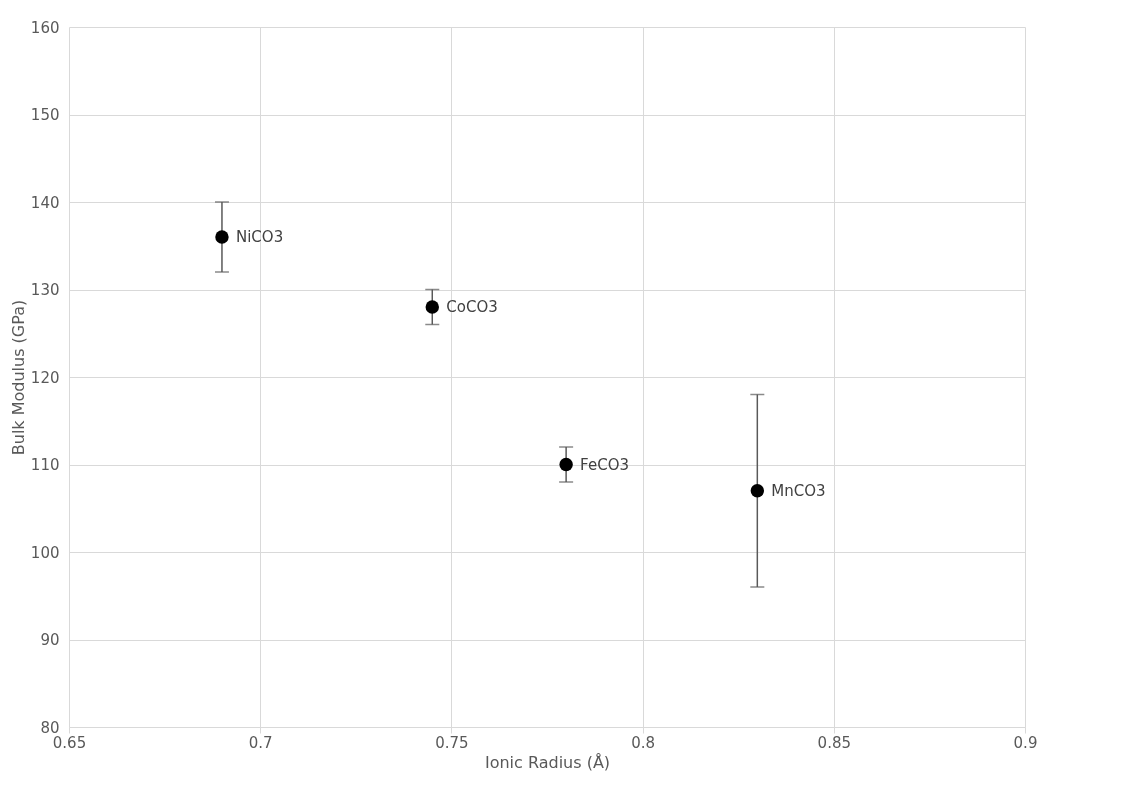 This screenshot has height=809, width=1133. Describe the element at coordinates (834, 742) in the screenshot. I see `x-tick-label: 0.85` at that location.